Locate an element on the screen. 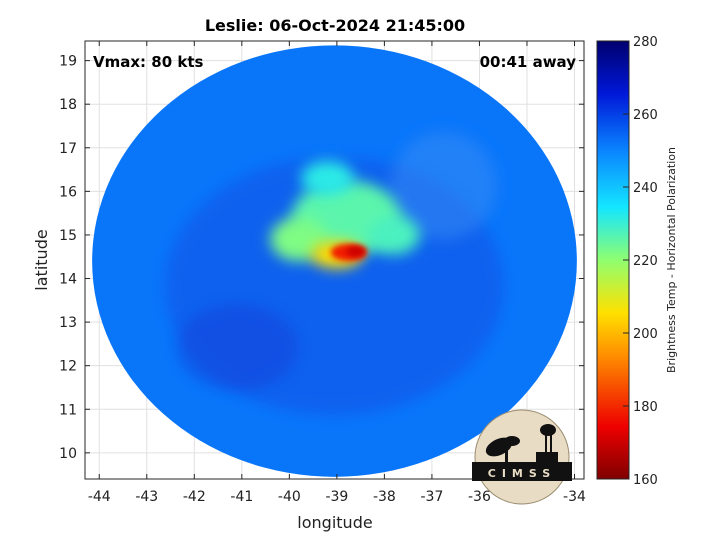 The image size is (720, 544). vmax-annotation: Vmax: 80 kts is located at coordinates (148, 62).